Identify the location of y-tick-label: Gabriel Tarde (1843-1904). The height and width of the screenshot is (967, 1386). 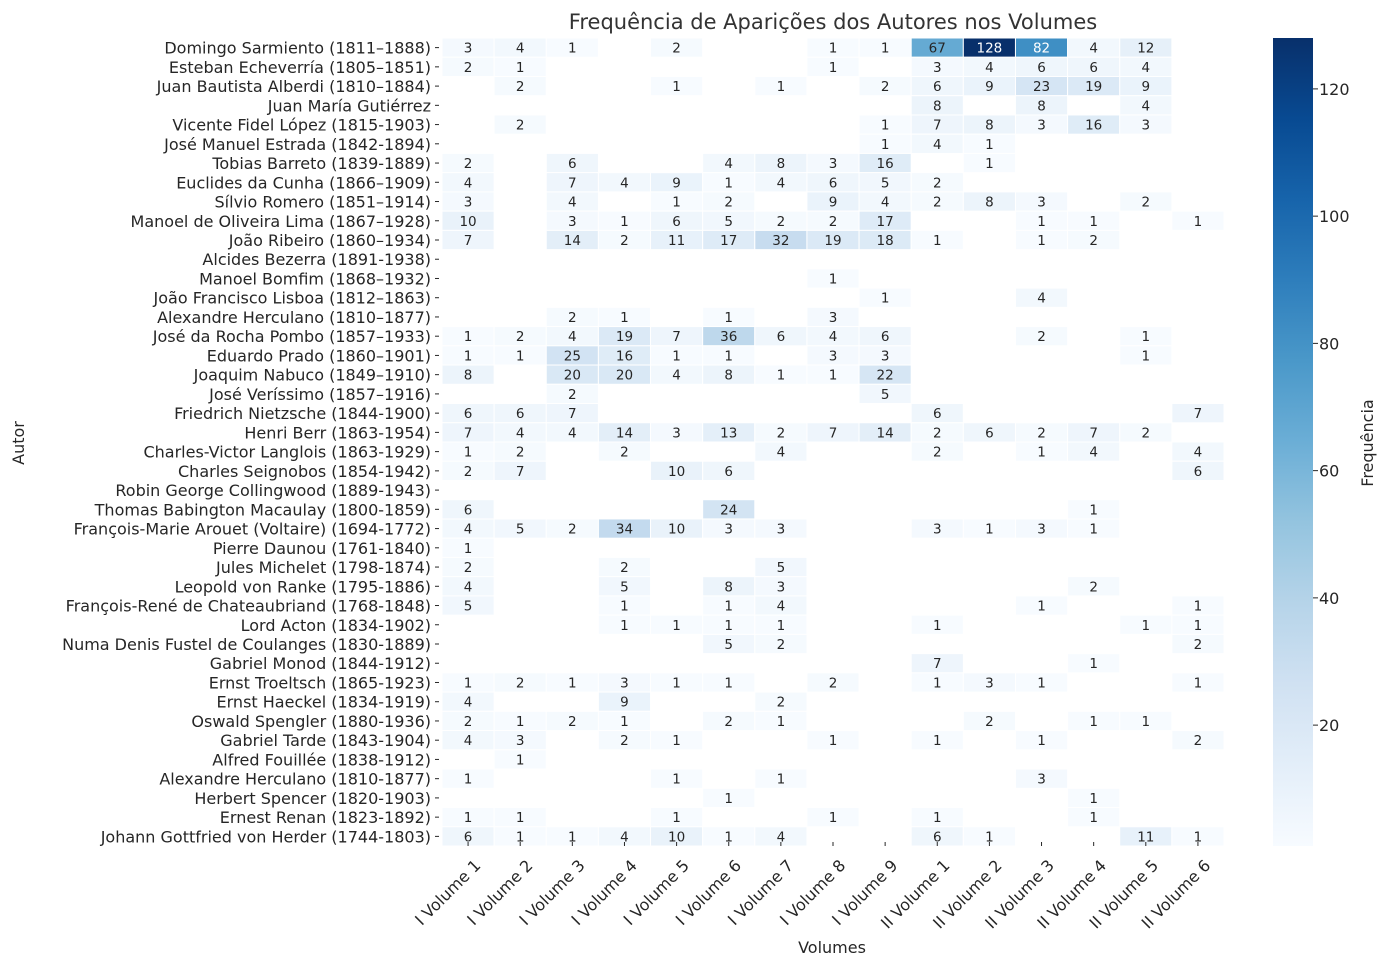
(325, 740).